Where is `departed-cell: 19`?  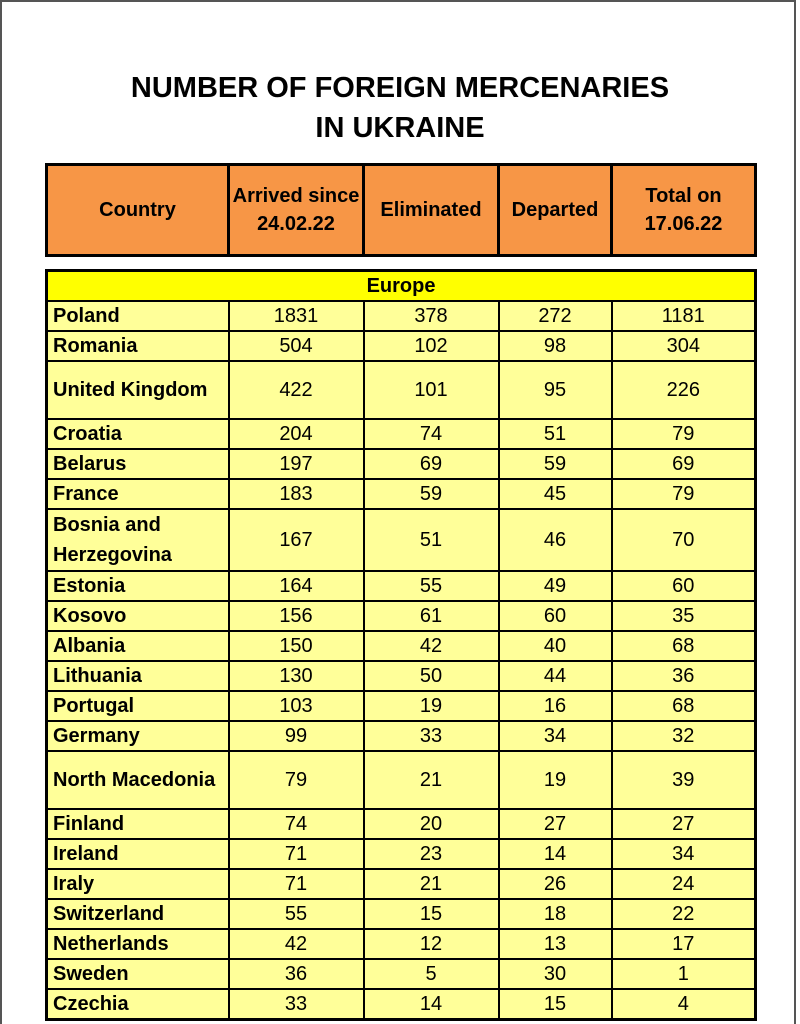
departed-cell: 19 is located at coordinates (555, 780).